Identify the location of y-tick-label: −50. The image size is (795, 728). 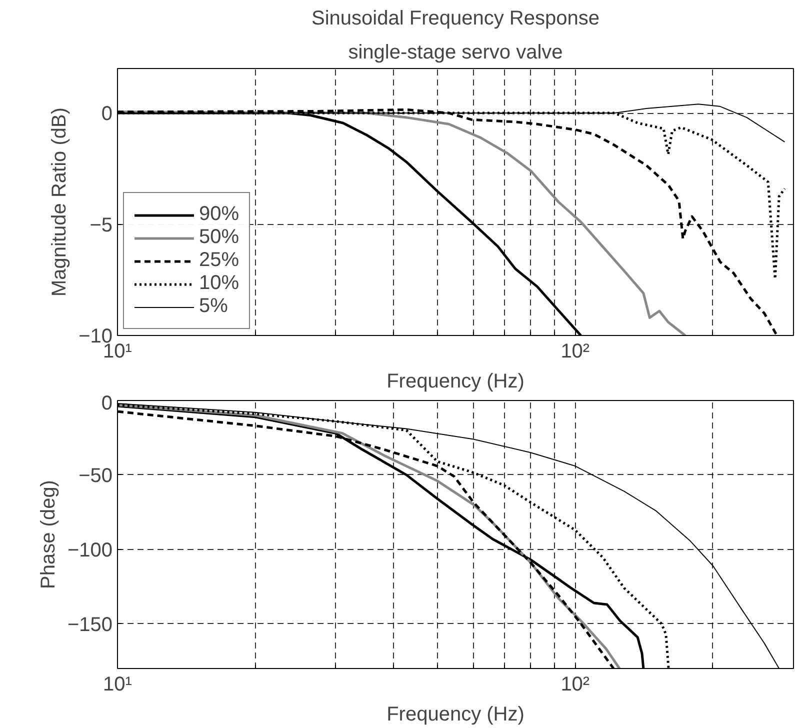
(95, 475).